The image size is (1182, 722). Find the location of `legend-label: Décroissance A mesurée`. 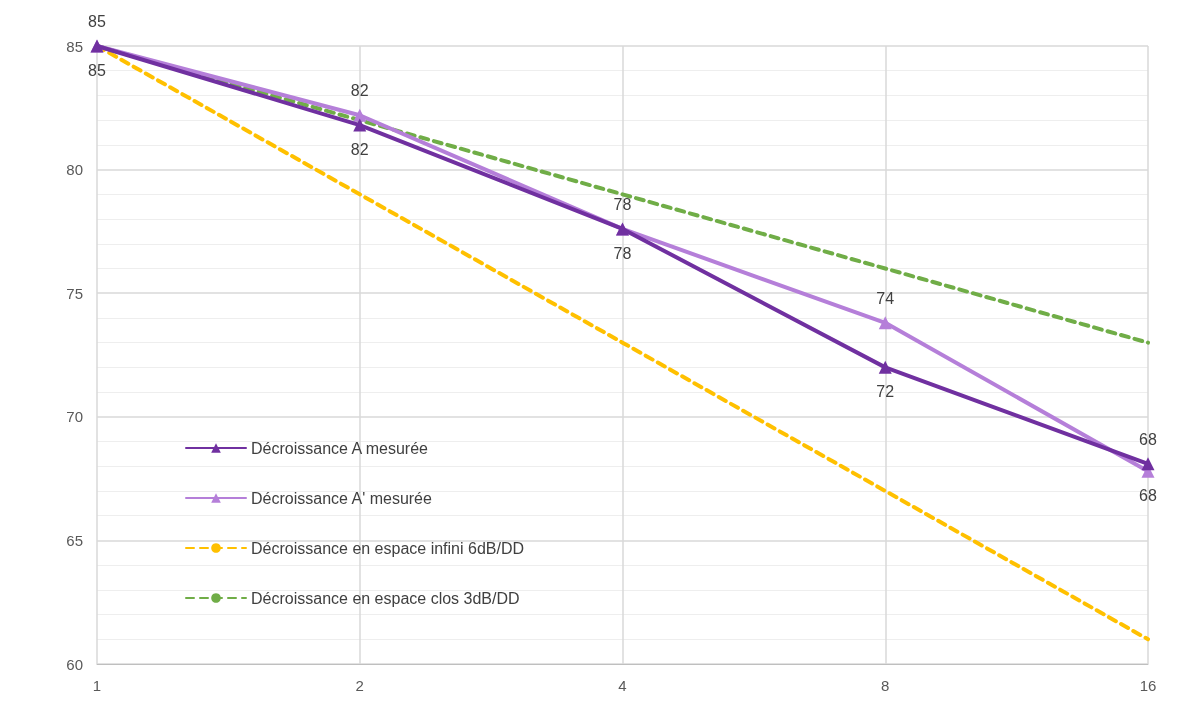

legend-label: Décroissance A mesurée is located at coordinates (340, 448).